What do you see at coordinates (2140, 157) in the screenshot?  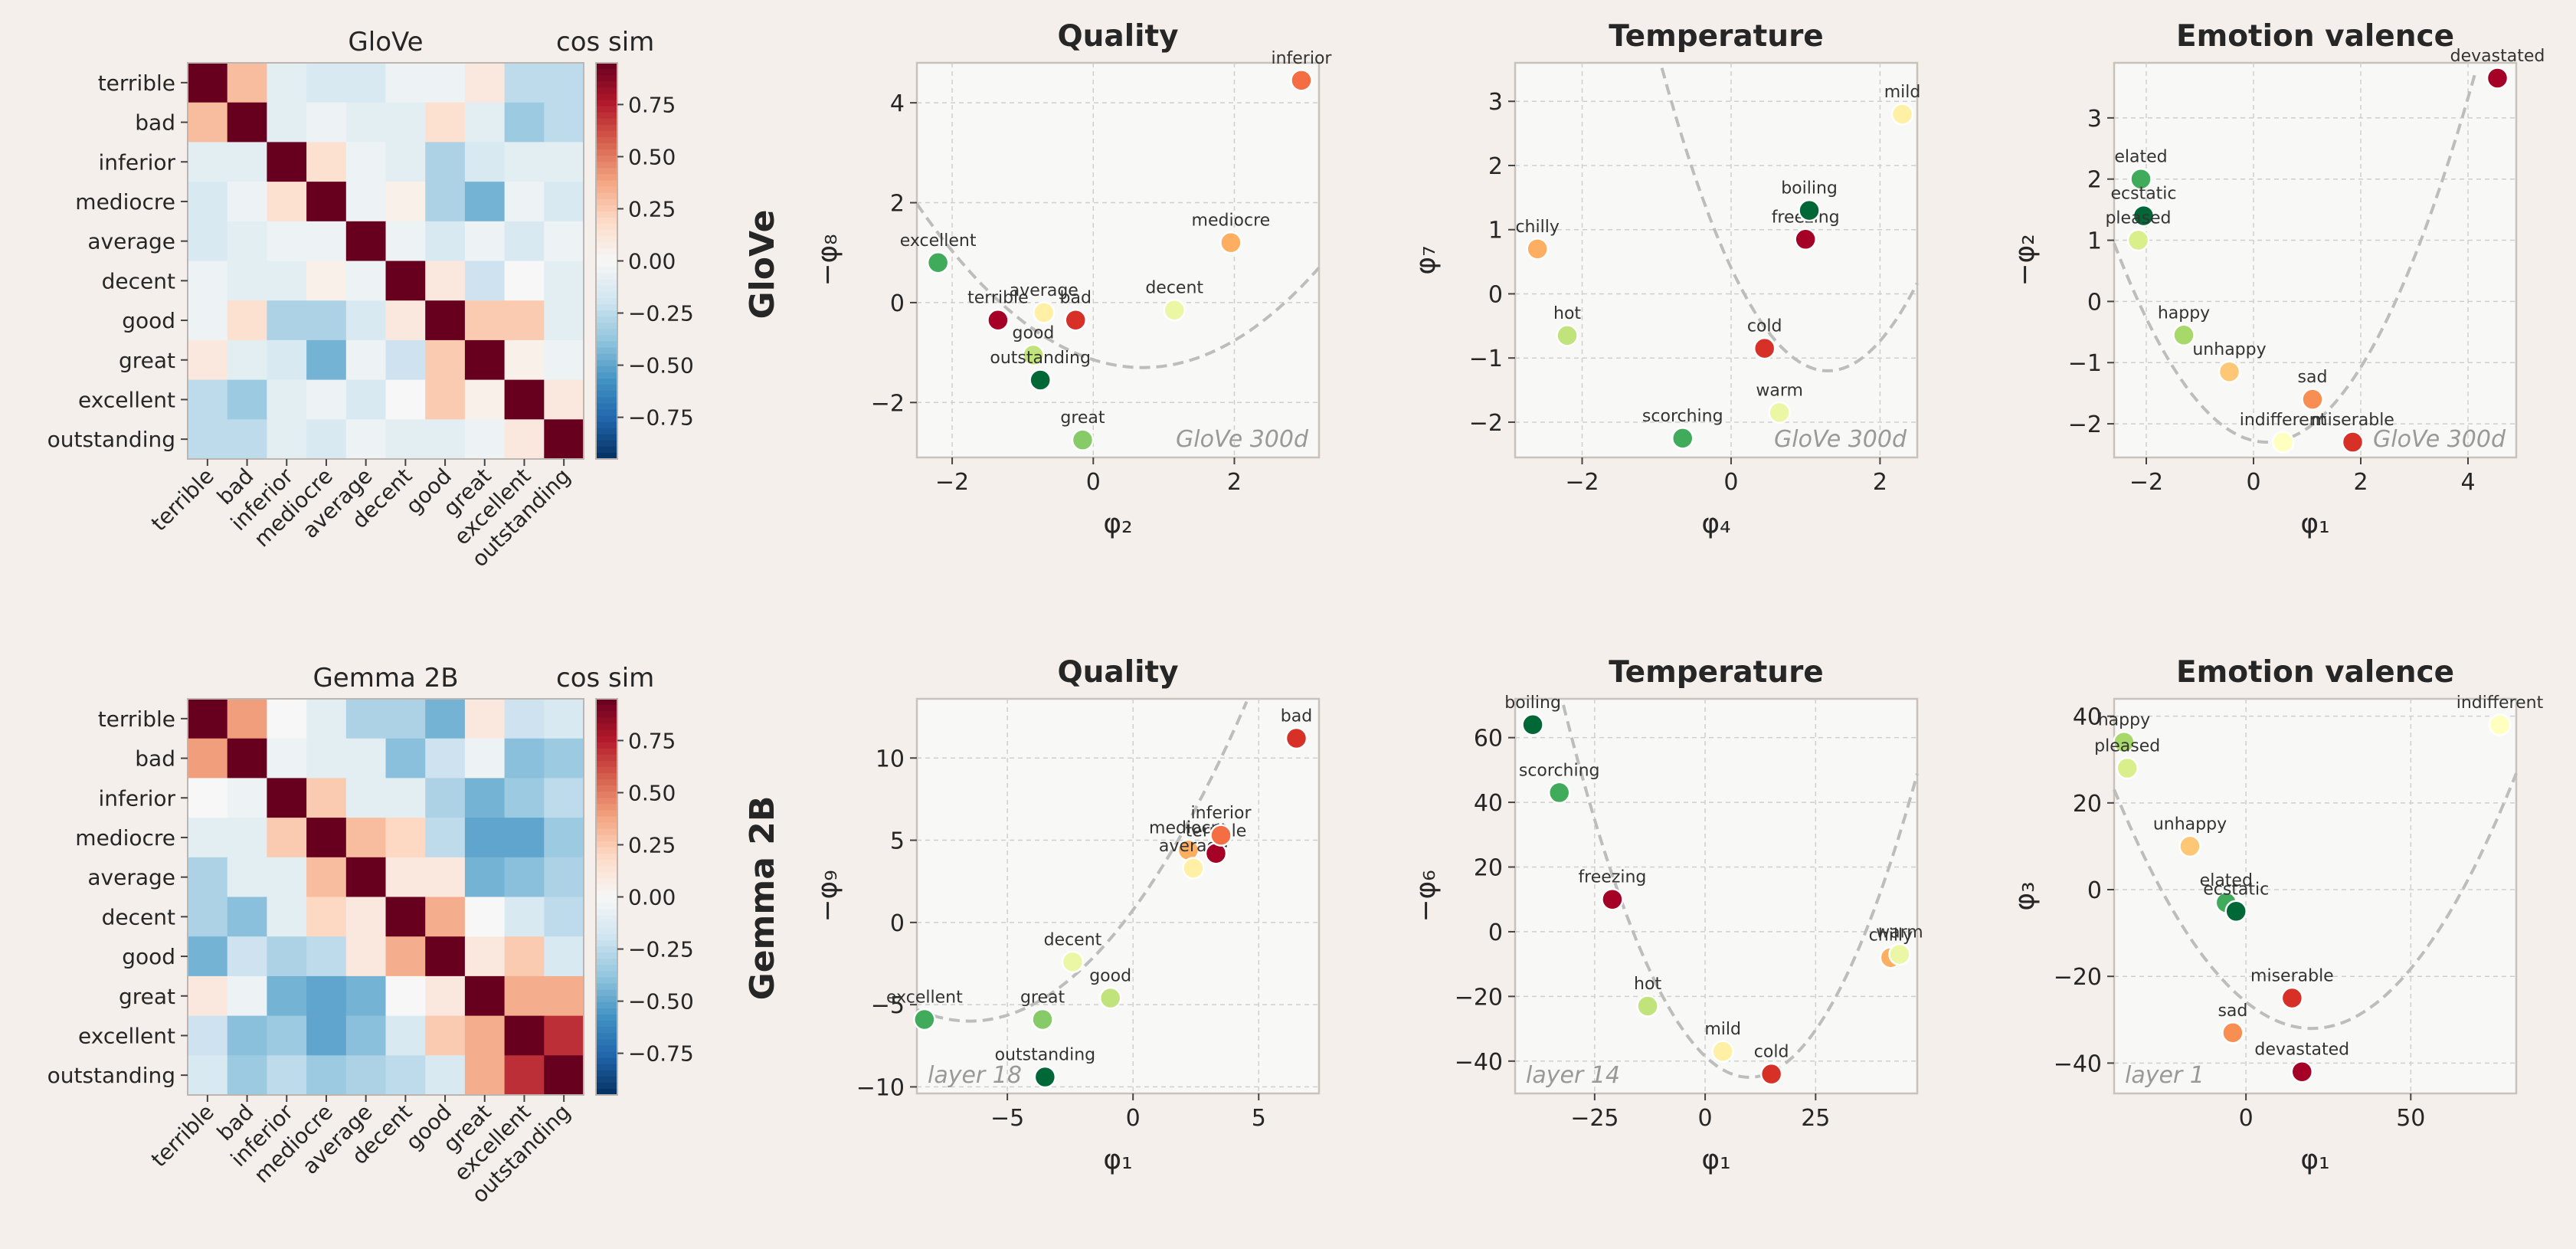 I see `point-label: elated` at bounding box center [2140, 157].